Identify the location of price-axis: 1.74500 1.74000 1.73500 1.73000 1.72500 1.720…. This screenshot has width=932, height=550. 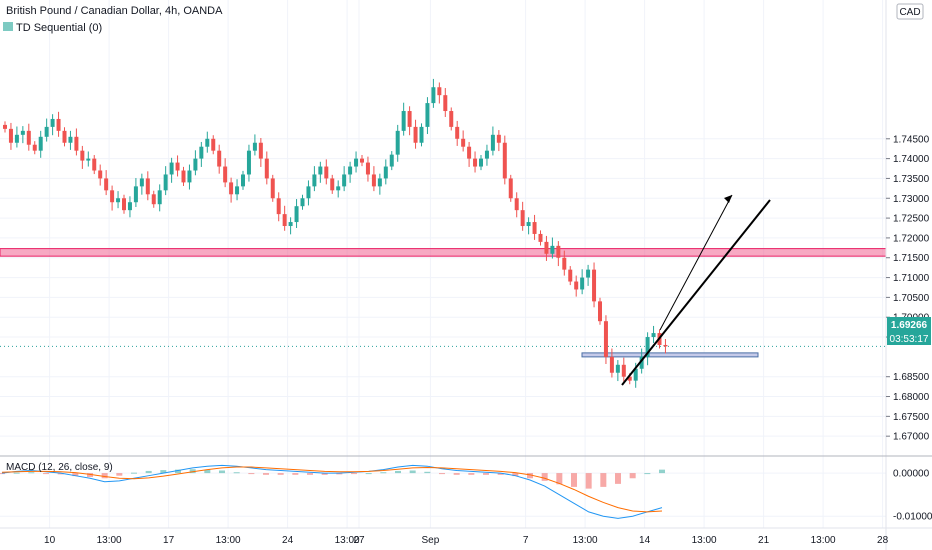
(908, 288).